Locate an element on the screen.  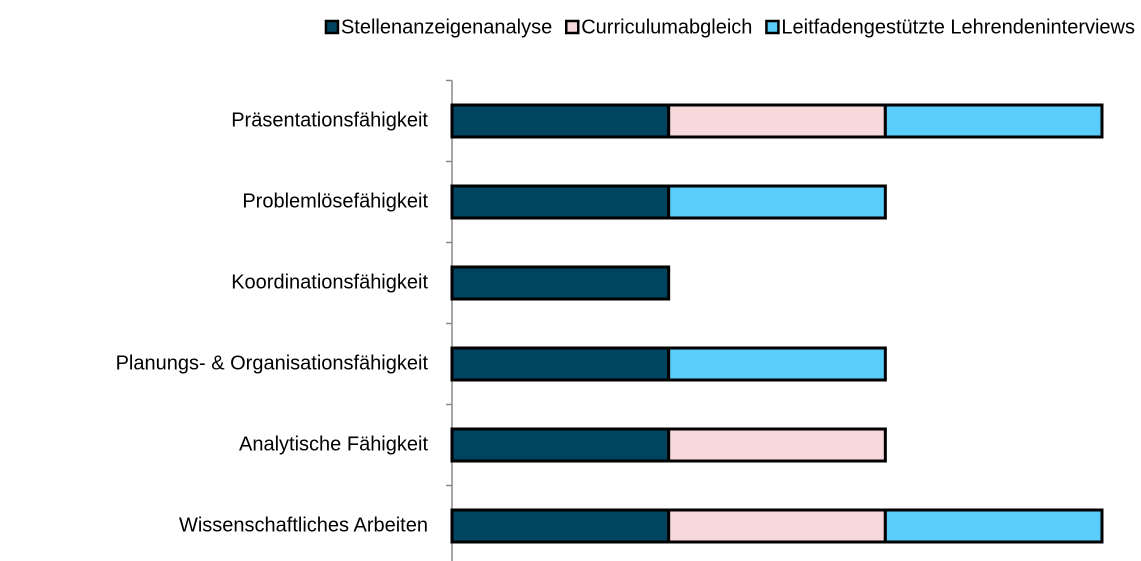
category-label: Koordinationsfähigkeit is located at coordinates (329, 282).